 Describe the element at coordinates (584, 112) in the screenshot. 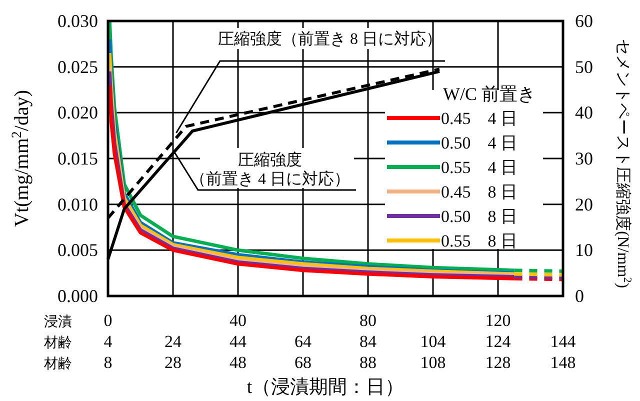

I see `y2-tick-label: 40` at that location.